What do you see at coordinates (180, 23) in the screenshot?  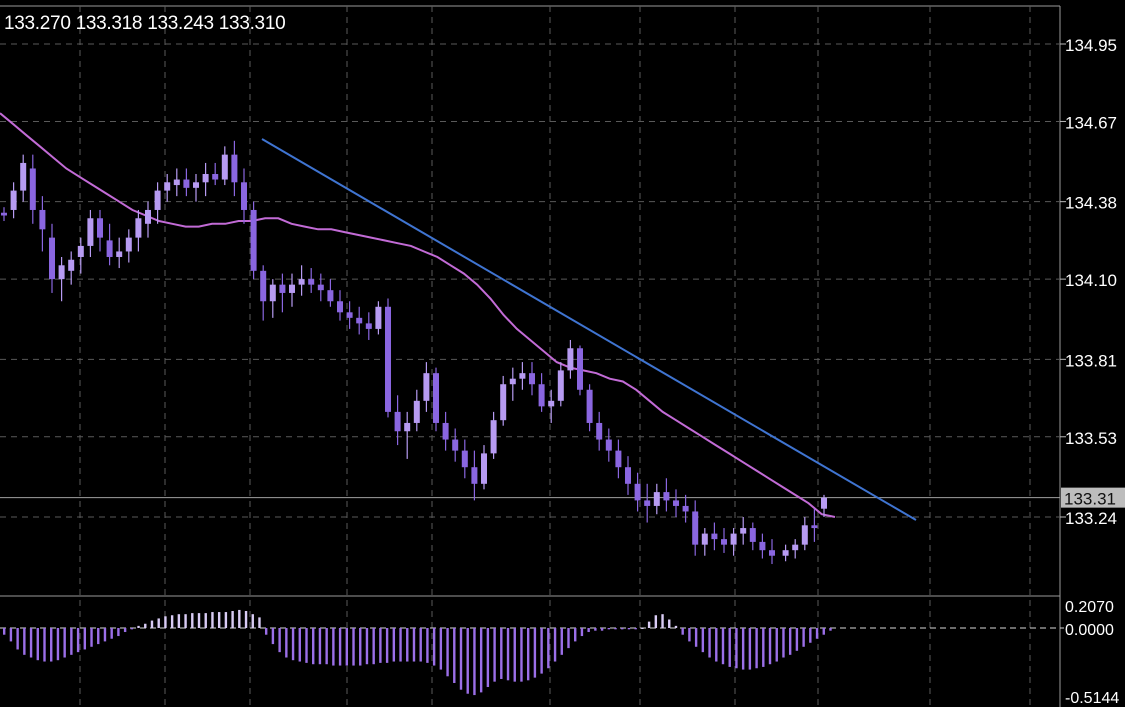 I see `low-value: 133.243` at bounding box center [180, 23].